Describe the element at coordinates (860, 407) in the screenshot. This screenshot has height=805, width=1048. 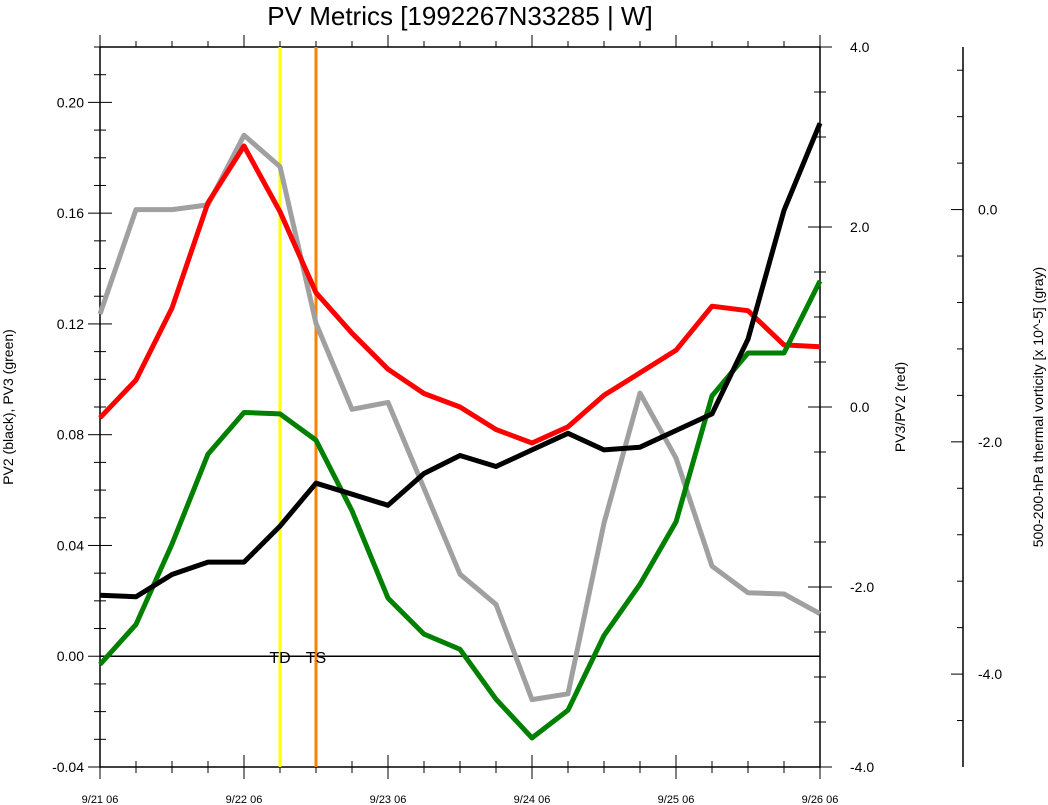
I see `right-tick-label: 0.0` at that location.